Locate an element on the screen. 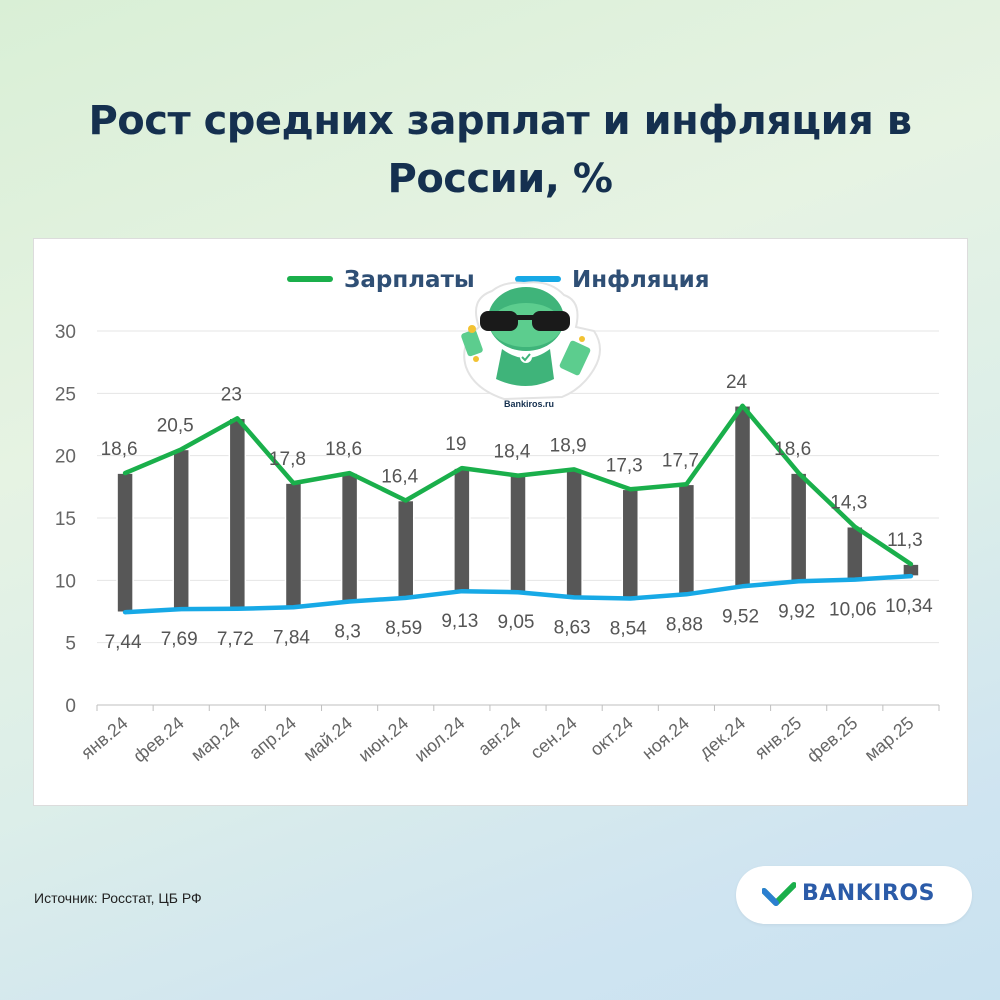 The height and width of the screenshot is (1000, 1000). salary-data-label: 18,9 is located at coordinates (568, 445).